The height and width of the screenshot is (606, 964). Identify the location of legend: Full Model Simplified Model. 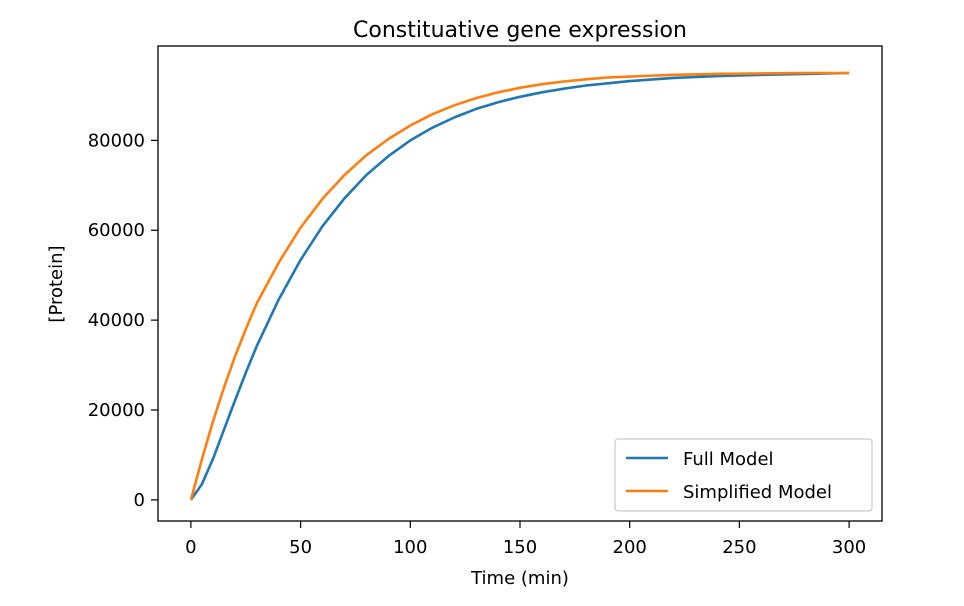
(743, 475).